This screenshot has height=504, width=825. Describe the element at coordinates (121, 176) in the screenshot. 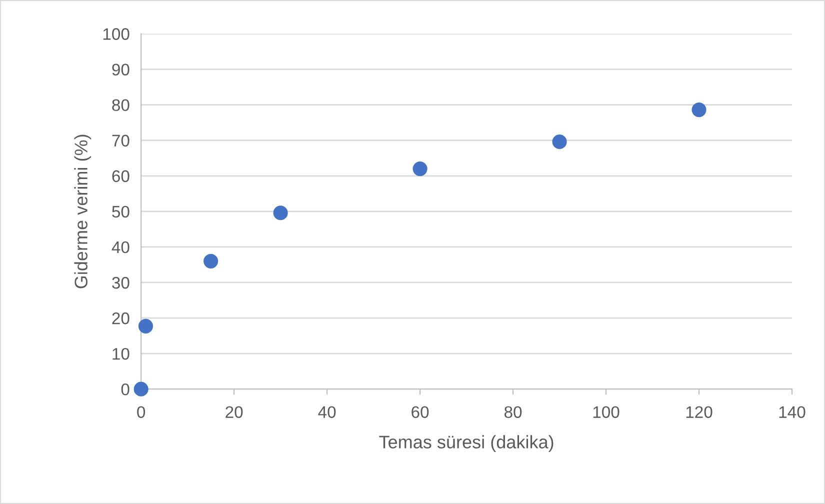

I see `y-tick-label: 60` at that location.